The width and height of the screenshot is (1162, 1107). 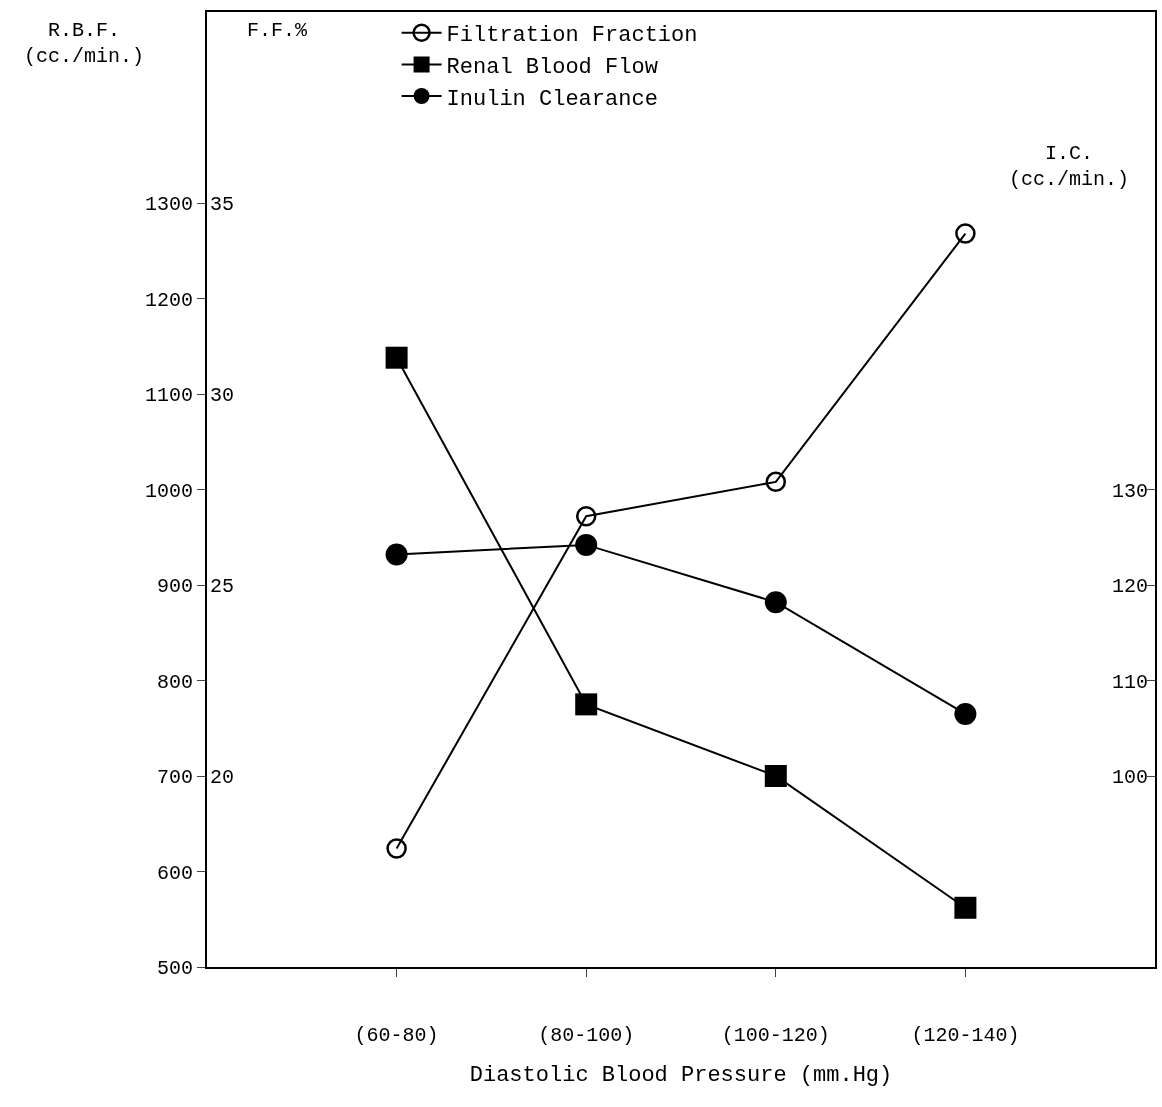 What do you see at coordinates (222, 586) in the screenshot?
I see `y2-tick-label: 25` at bounding box center [222, 586].